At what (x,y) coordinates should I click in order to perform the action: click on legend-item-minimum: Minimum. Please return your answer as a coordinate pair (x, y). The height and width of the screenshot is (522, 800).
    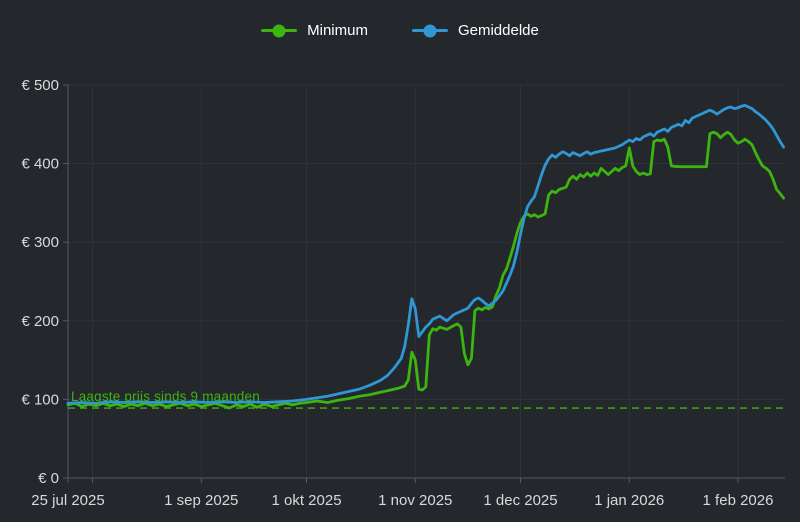
    Looking at the image, I should click on (314, 30).